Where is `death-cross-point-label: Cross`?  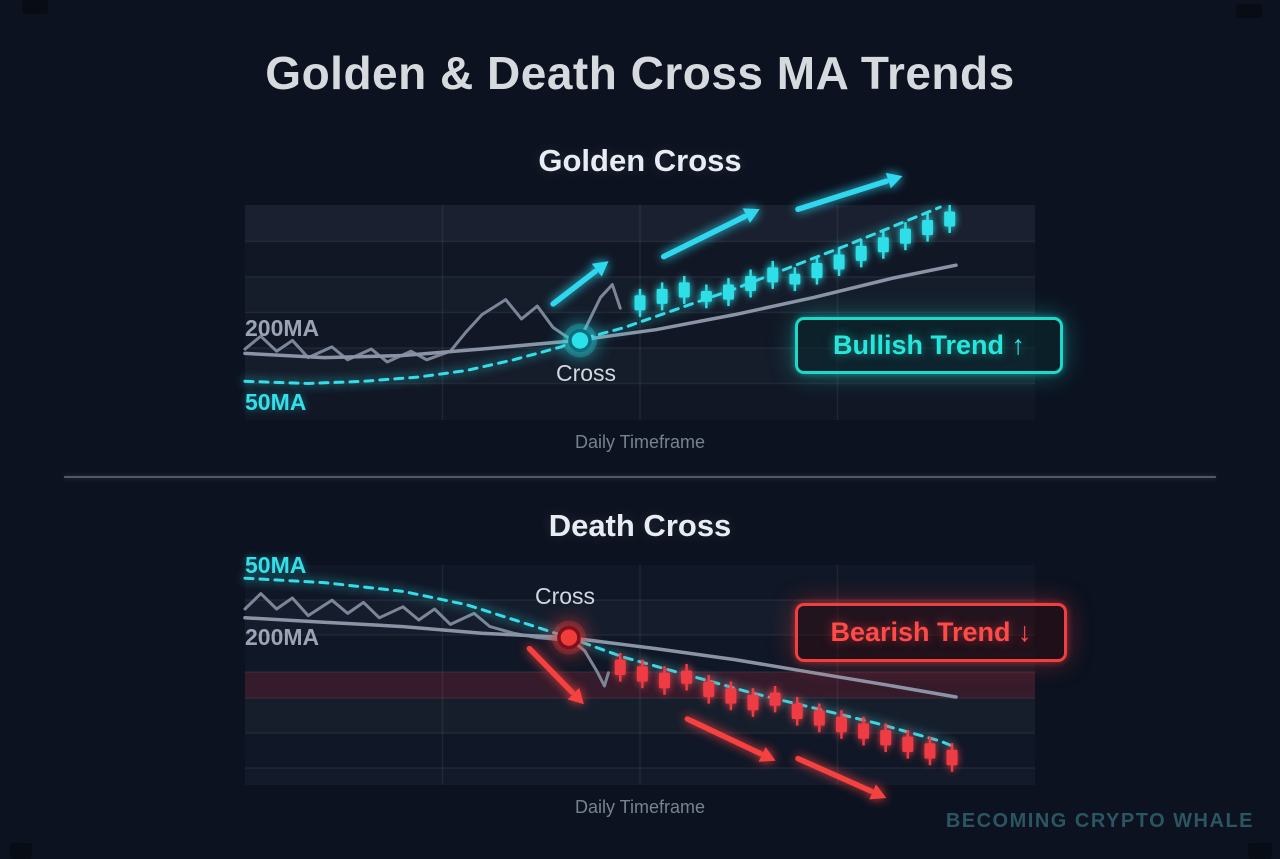
death-cross-point-label: Cross is located at coordinates (565, 596).